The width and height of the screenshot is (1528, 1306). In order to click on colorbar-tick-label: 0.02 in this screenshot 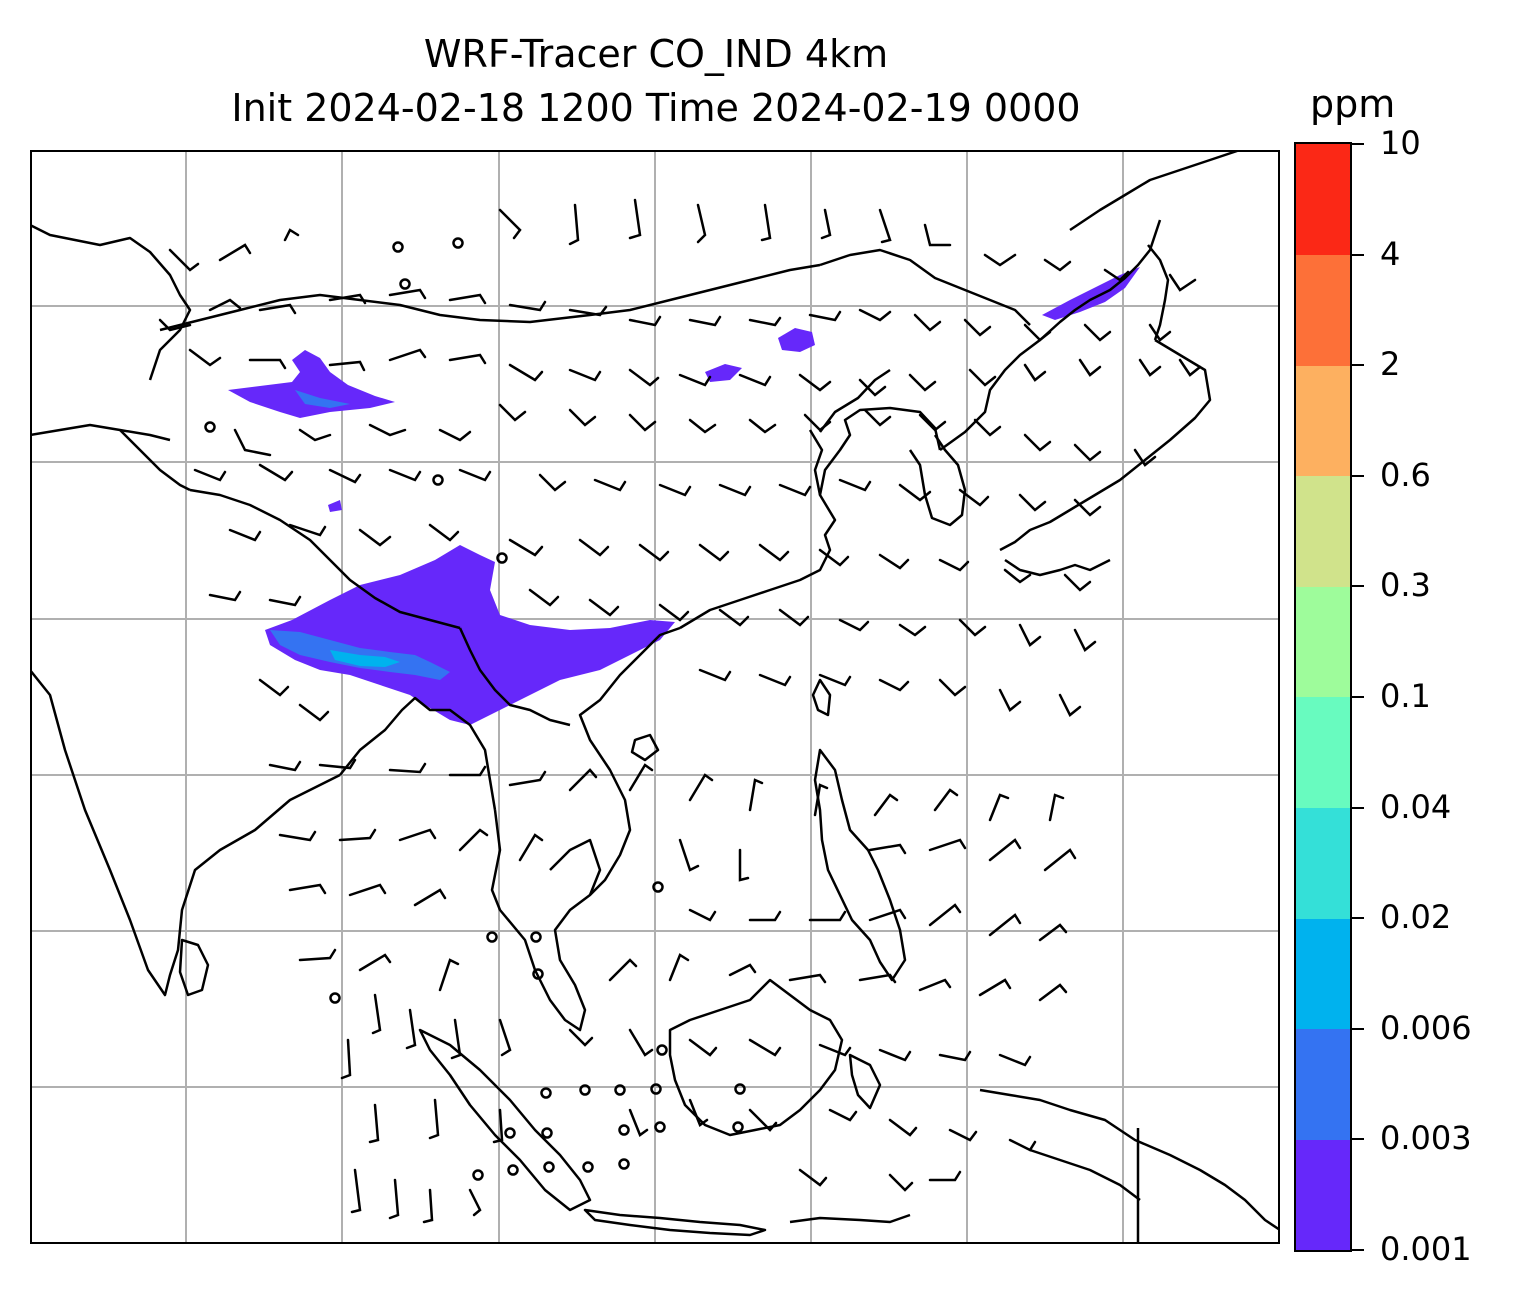, I will do `click(1416, 917)`.